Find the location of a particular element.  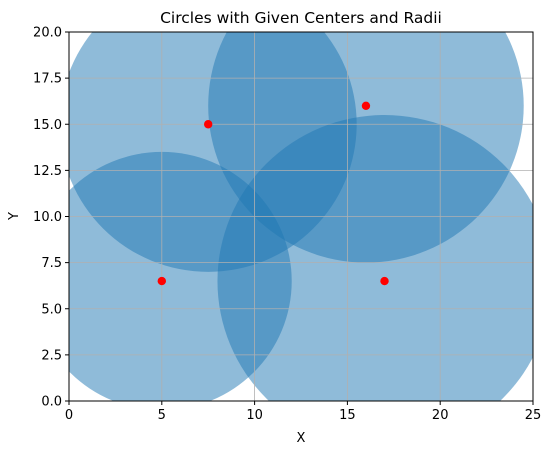

y-axis-ticks: 0.0 2.5 5.0 7.5 10.0 12.5 15.0 17.5 20.0 is located at coordinates (51, 218).